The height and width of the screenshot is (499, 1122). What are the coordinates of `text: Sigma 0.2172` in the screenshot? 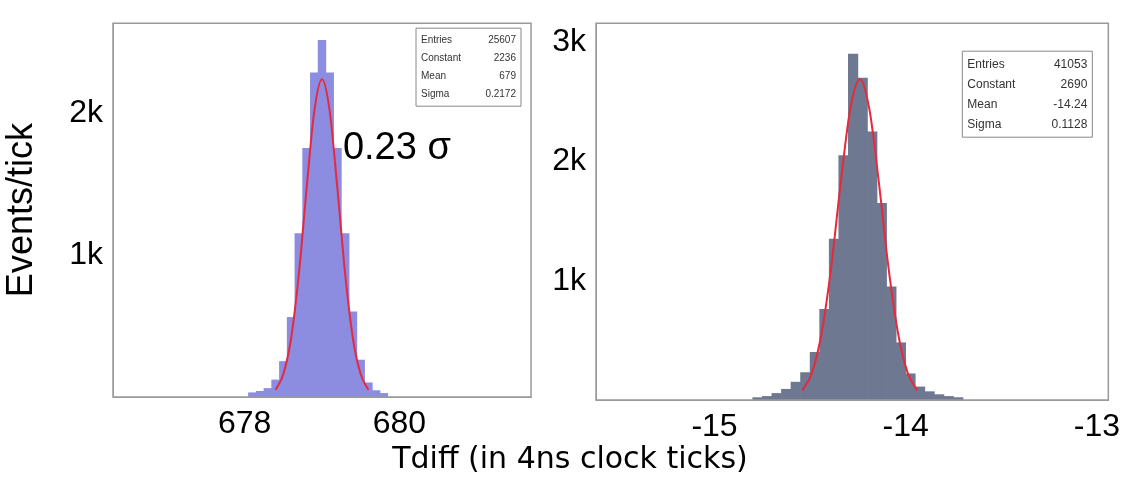 It's located at (468, 93).